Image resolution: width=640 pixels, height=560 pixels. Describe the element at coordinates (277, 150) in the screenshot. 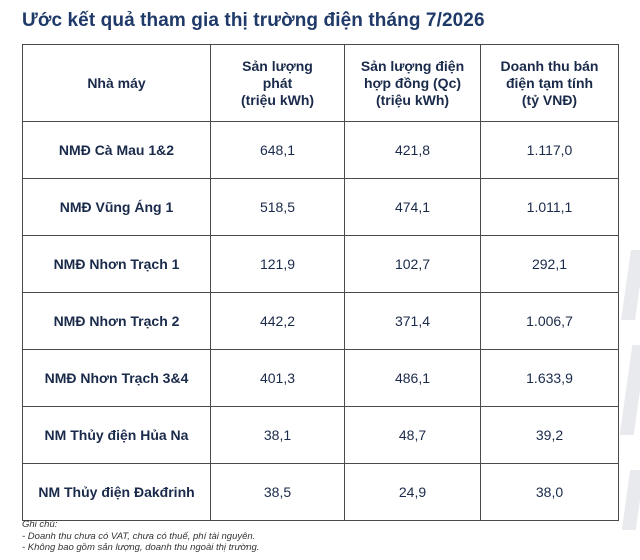

I see `generation-value: 648,1` at that location.